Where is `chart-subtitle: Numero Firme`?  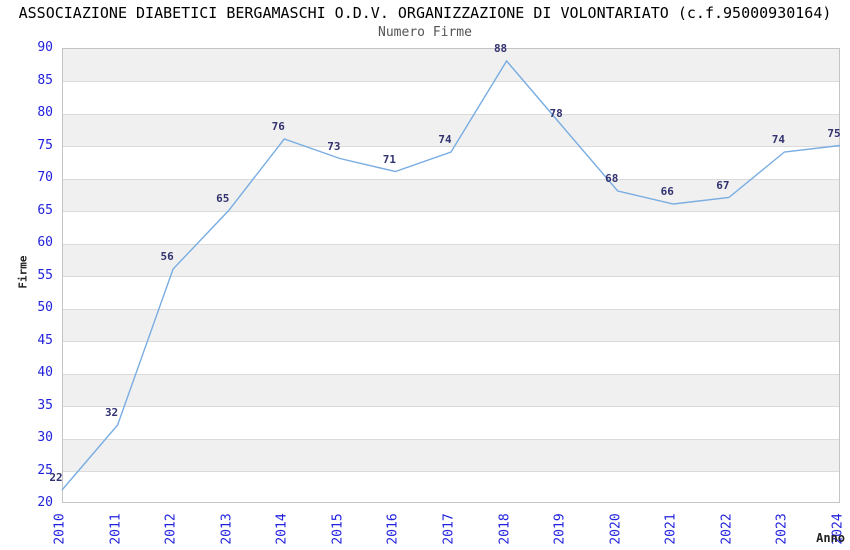
chart-subtitle: Numero Firme is located at coordinates (425, 32).